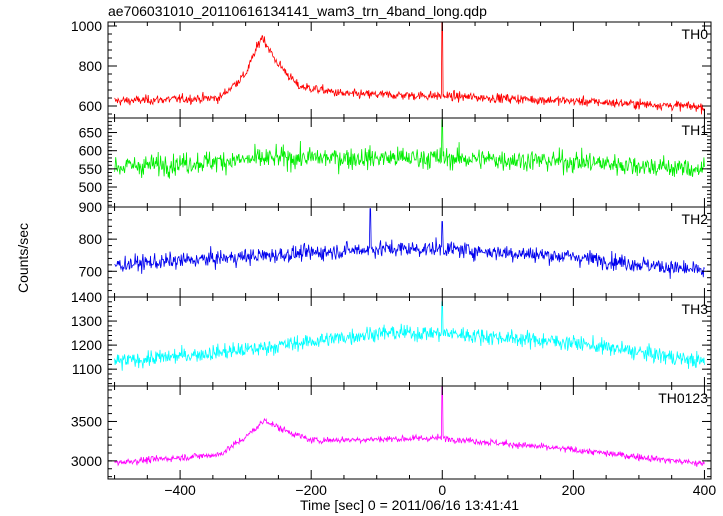  I want to click on series-line-th0, so click(409, 68).